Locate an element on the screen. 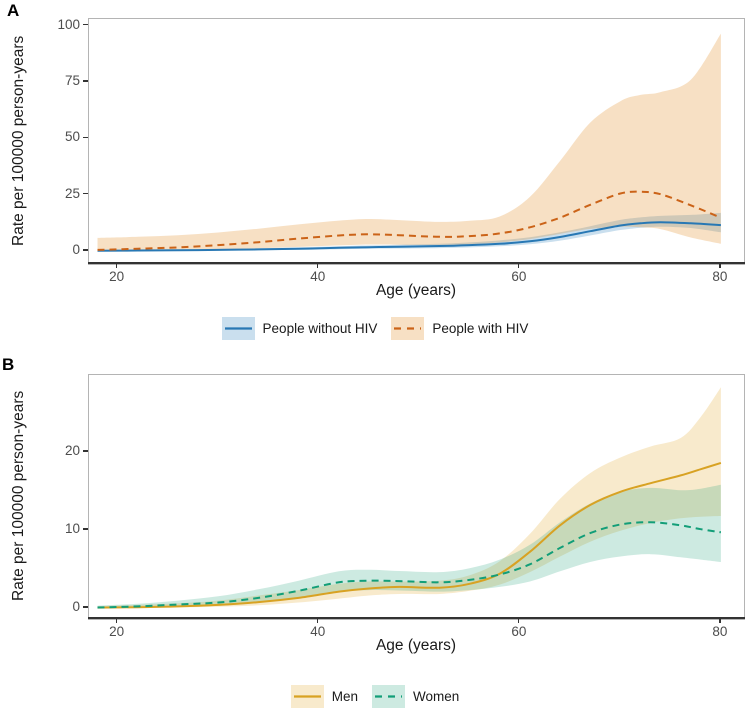 The height and width of the screenshot is (712, 750). line-people-with-hiv is located at coordinates (409, 220).